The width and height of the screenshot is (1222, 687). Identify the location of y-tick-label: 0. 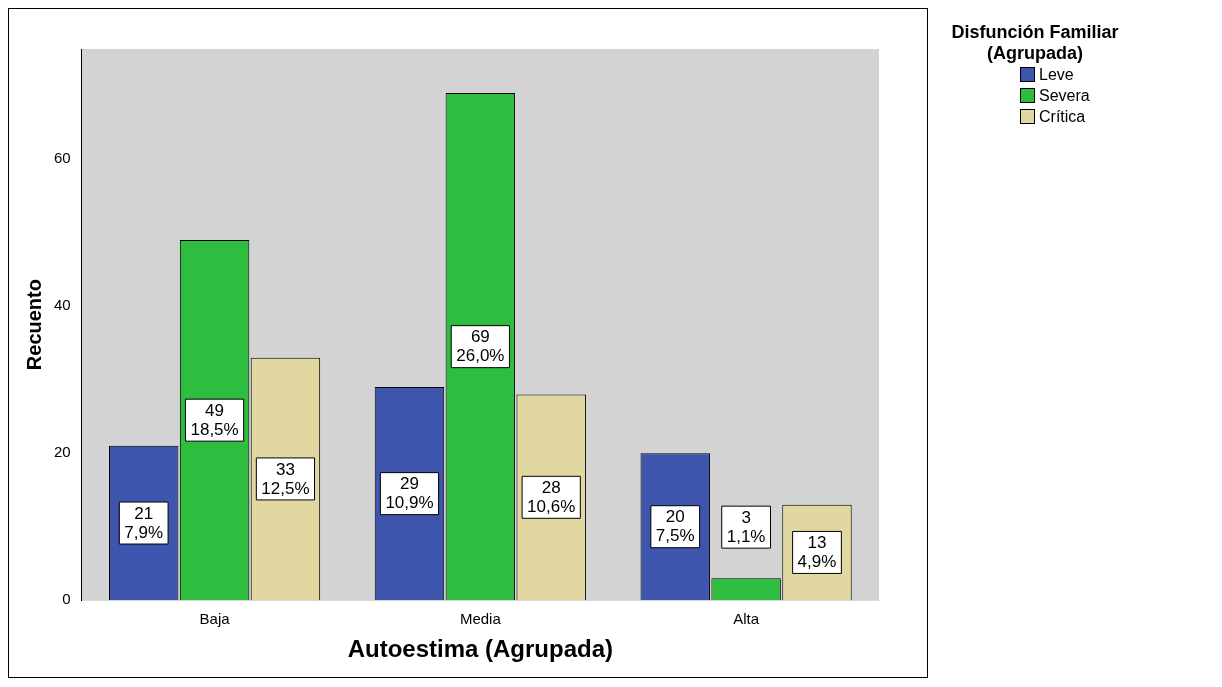
(66, 599).